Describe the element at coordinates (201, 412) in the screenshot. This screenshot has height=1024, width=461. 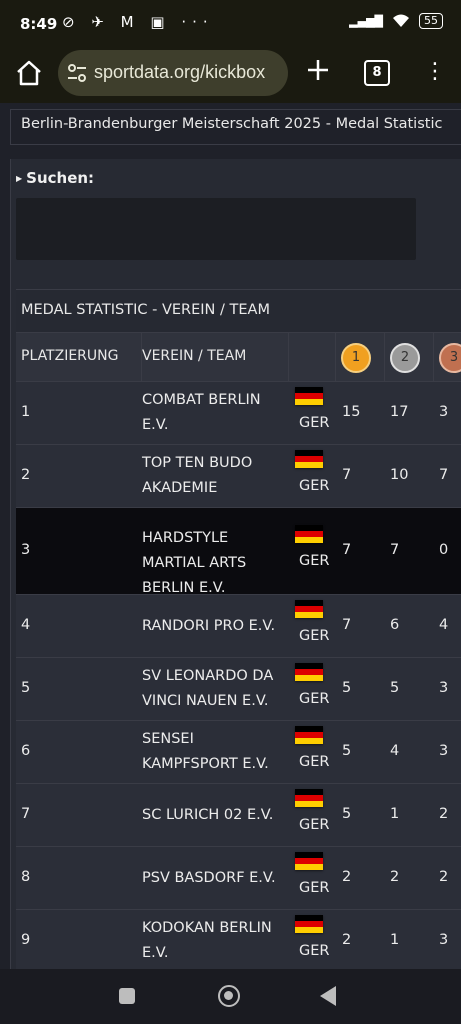
I see `club-cell: COMBAT BERLIN E.V.` at that location.